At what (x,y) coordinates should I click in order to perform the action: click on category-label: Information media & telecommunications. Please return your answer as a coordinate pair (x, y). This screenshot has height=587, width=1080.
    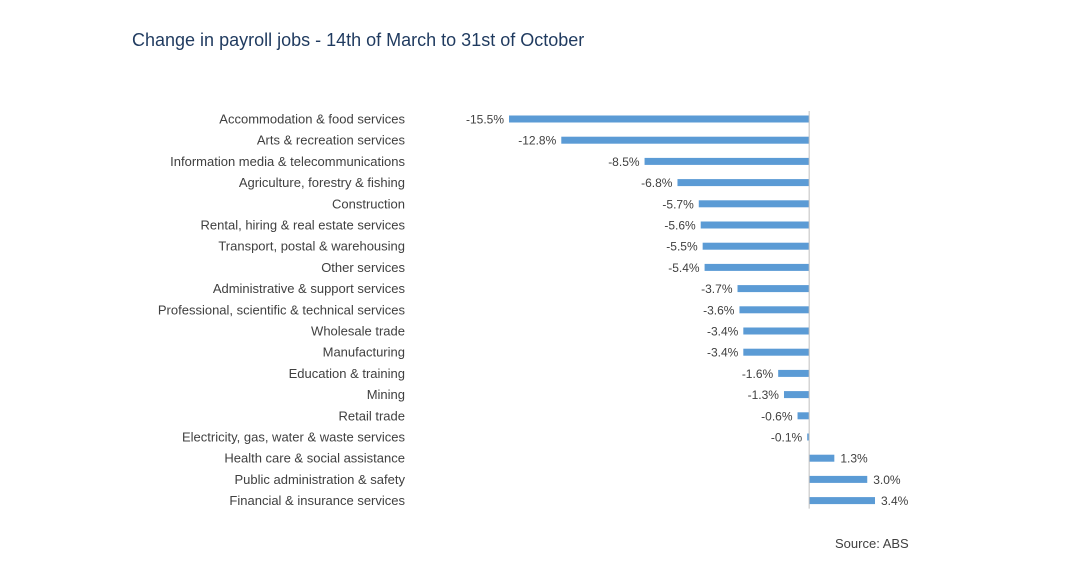
    Looking at the image, I should click on (287, 161).